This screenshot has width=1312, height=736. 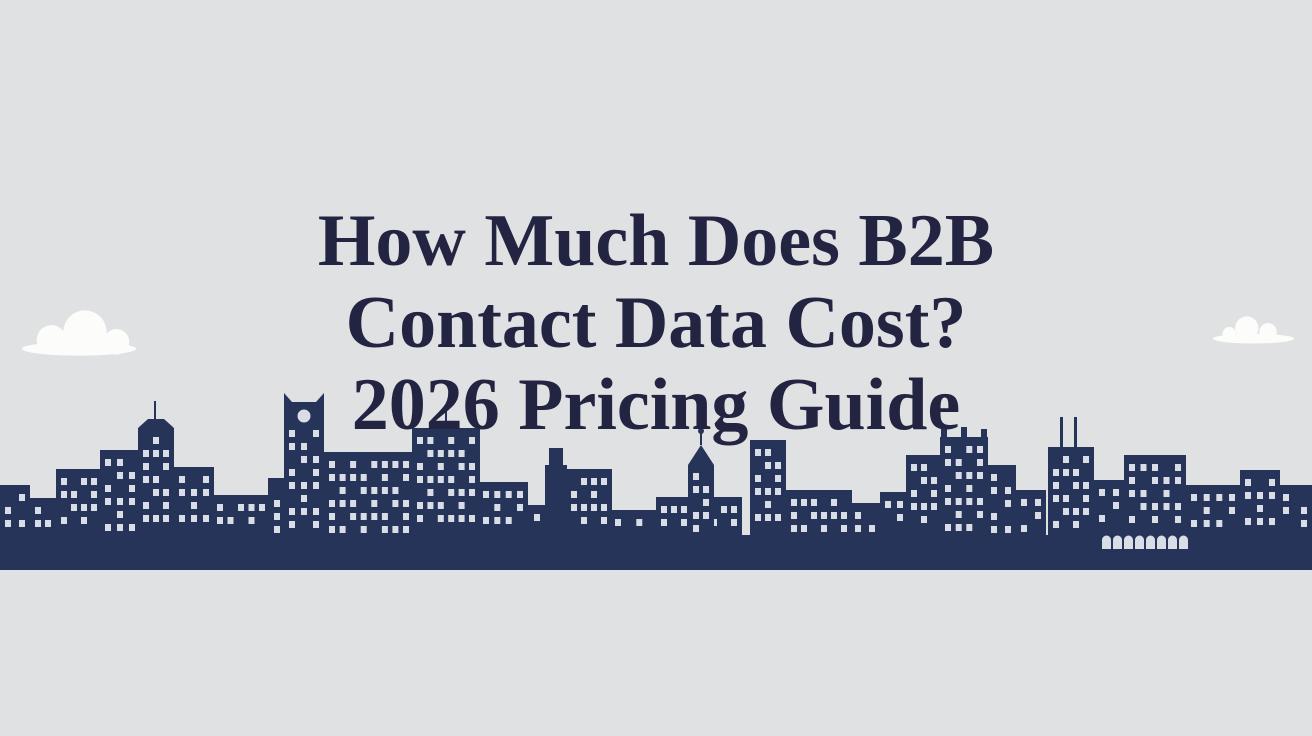 I want to click on cloud-right-icon, so click(x=1253, y=330).